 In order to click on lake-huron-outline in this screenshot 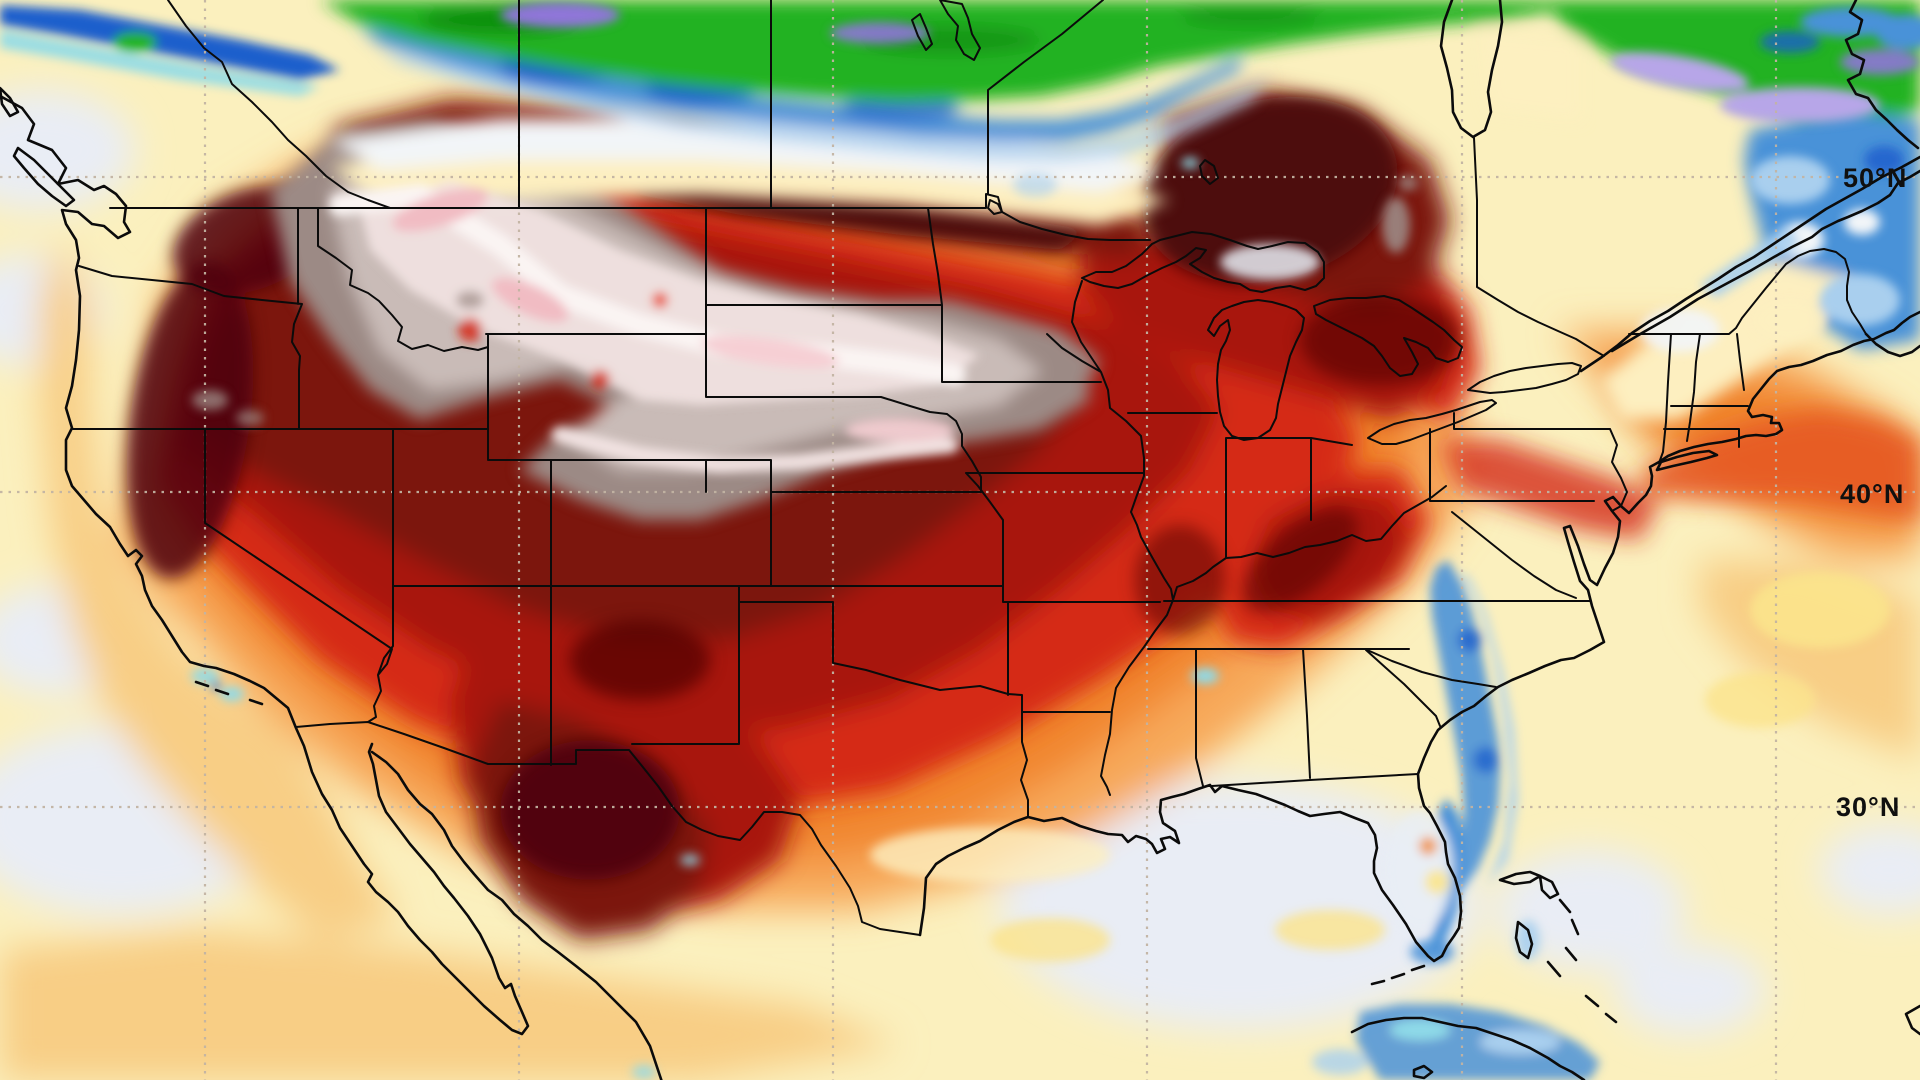, I will do `click(1388, 336)`.